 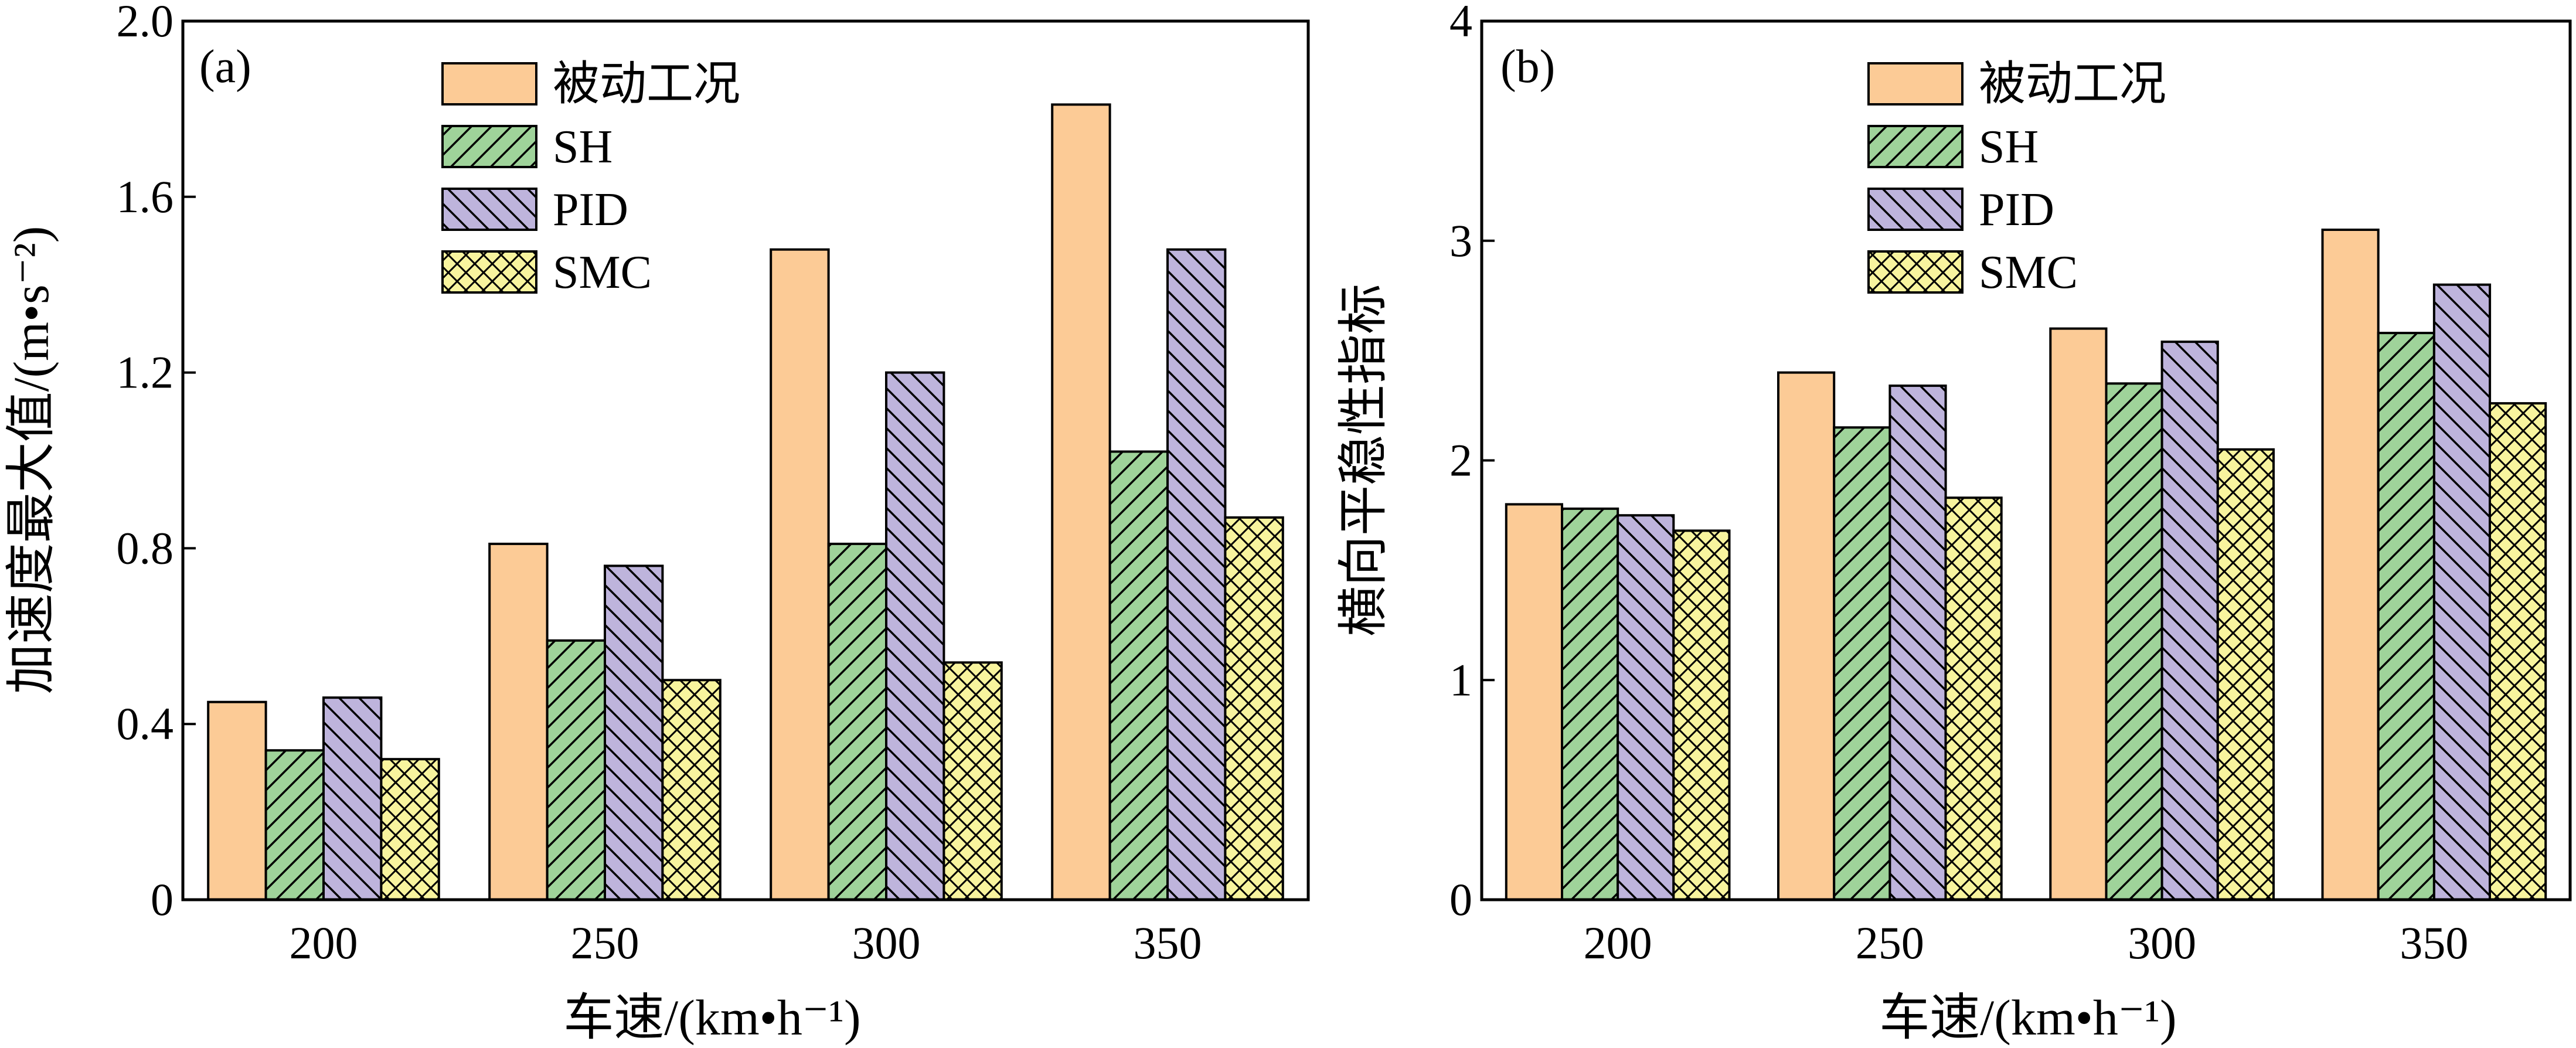 What do you see at coordinates (1890, 942) in the screenshot?
I see `panel-b-xtick-label: 250` at bounding box center [1890, 942].